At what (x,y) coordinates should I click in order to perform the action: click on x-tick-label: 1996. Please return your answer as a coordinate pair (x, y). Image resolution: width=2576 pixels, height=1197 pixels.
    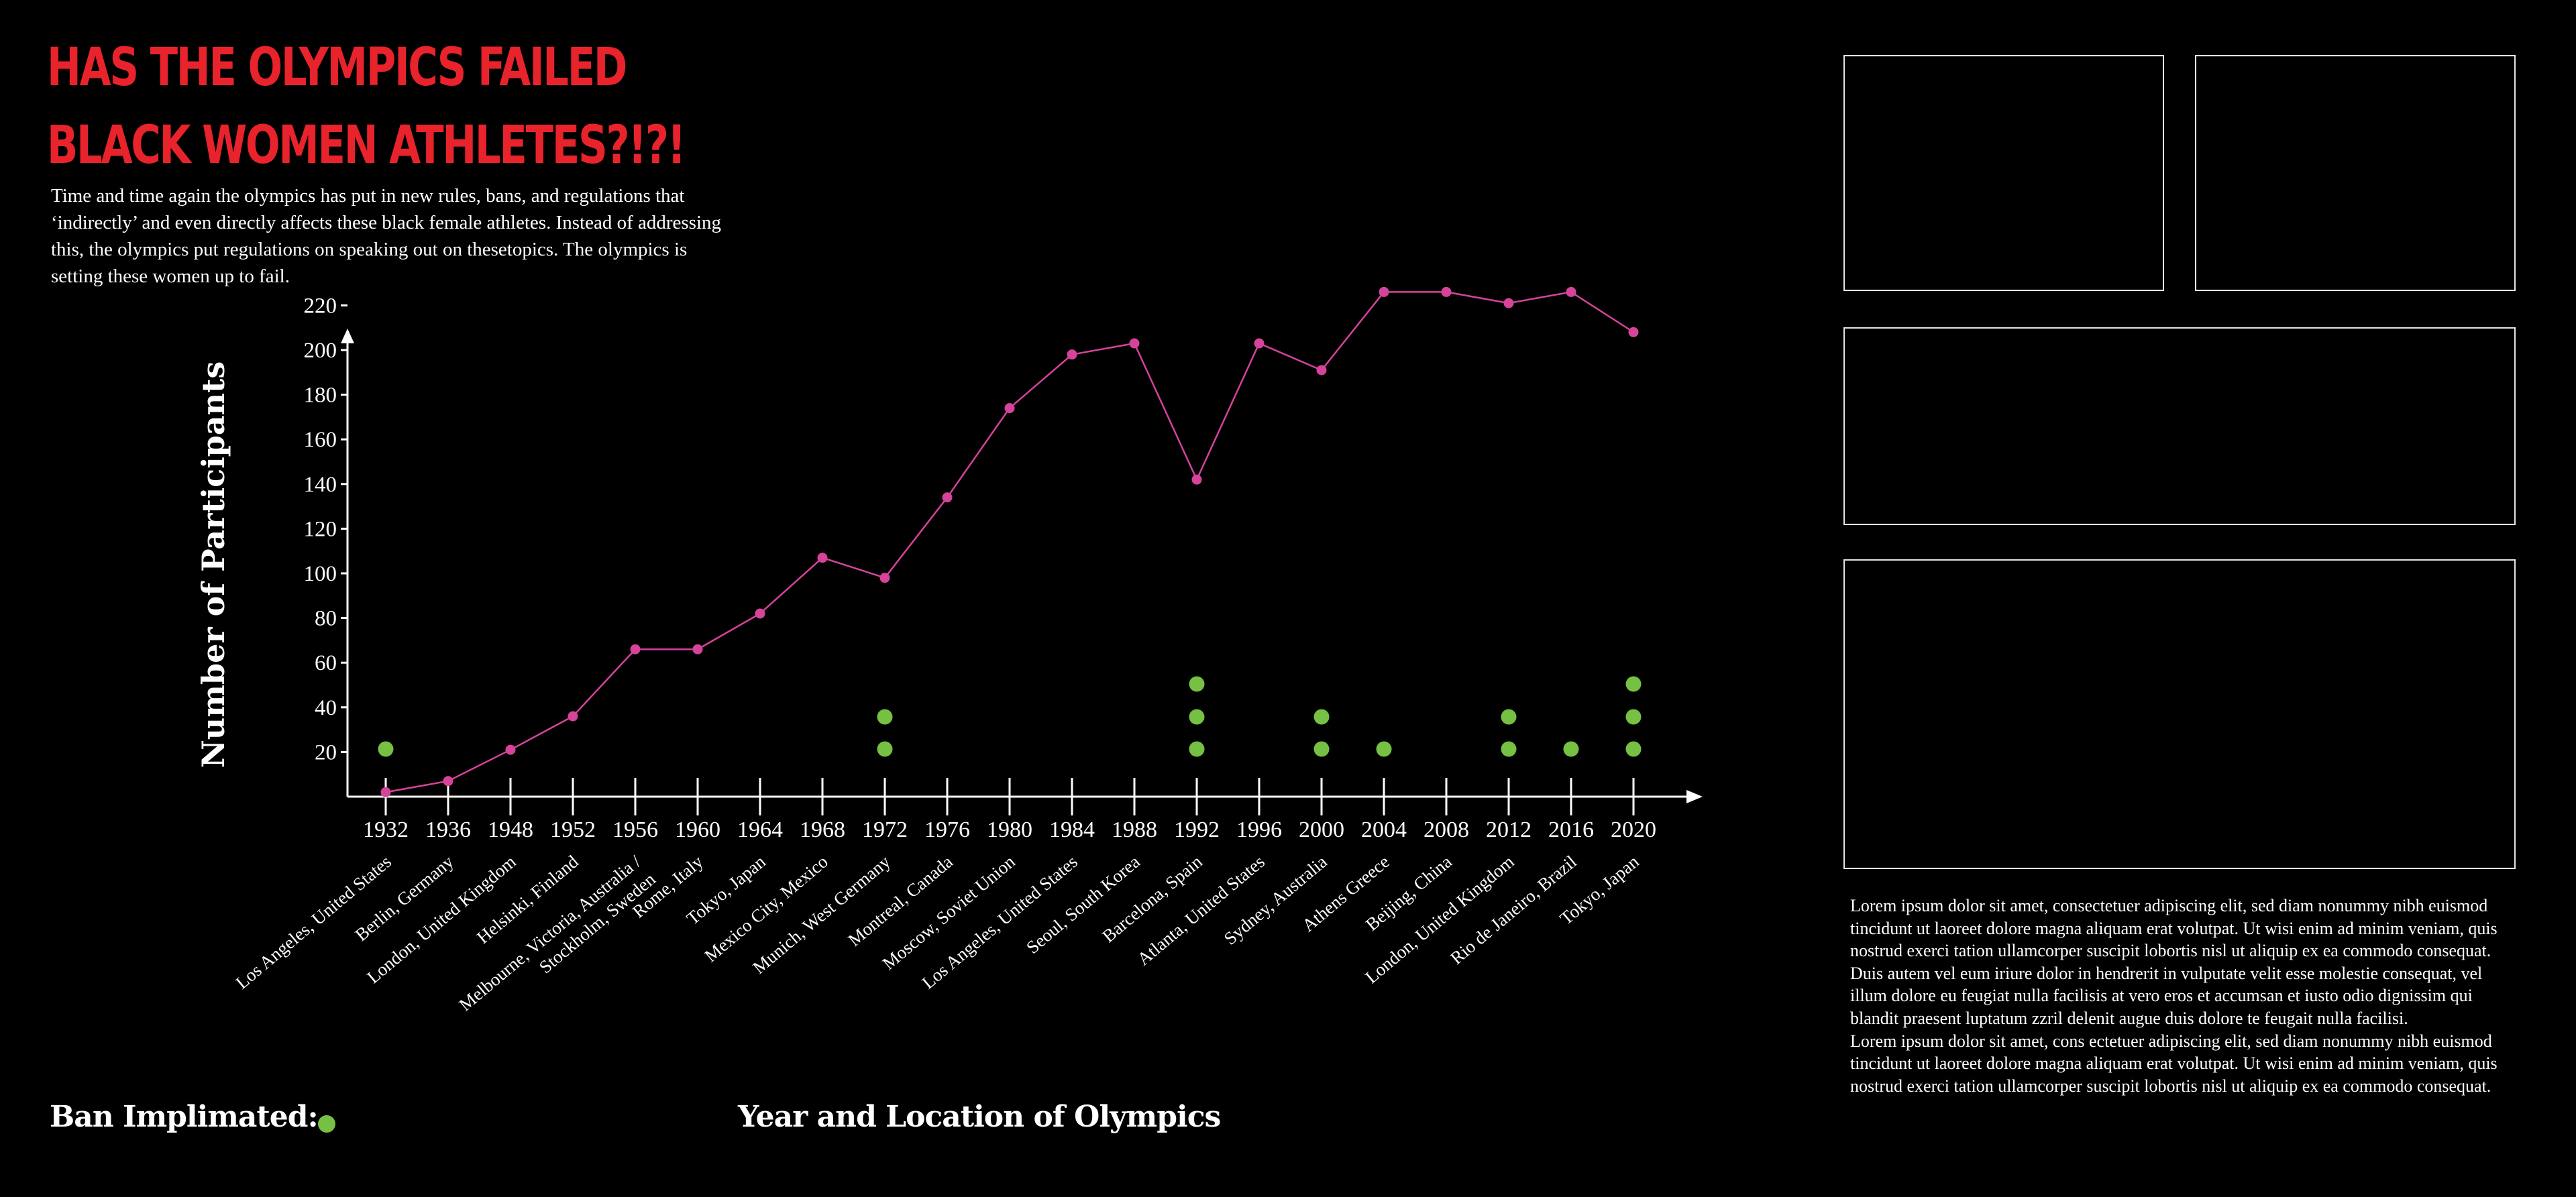
    Looking at the image, I should click on (1259, 829).